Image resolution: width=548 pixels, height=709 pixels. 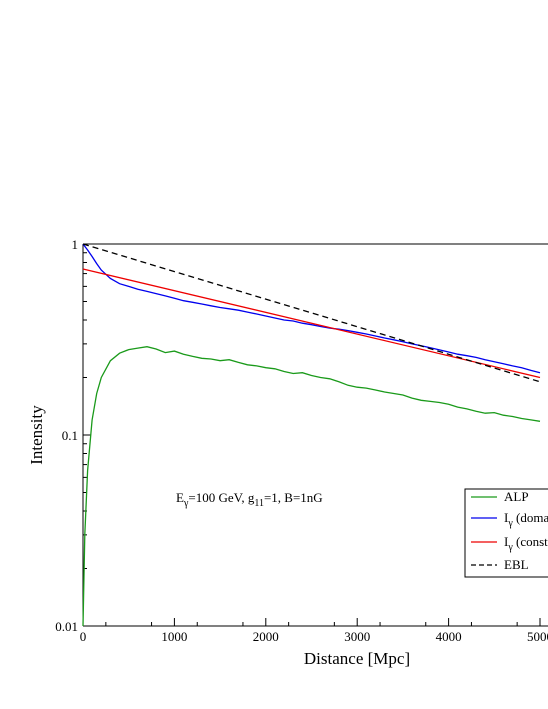 I want to click on annotation-e: E, so click(x=180, y=497).